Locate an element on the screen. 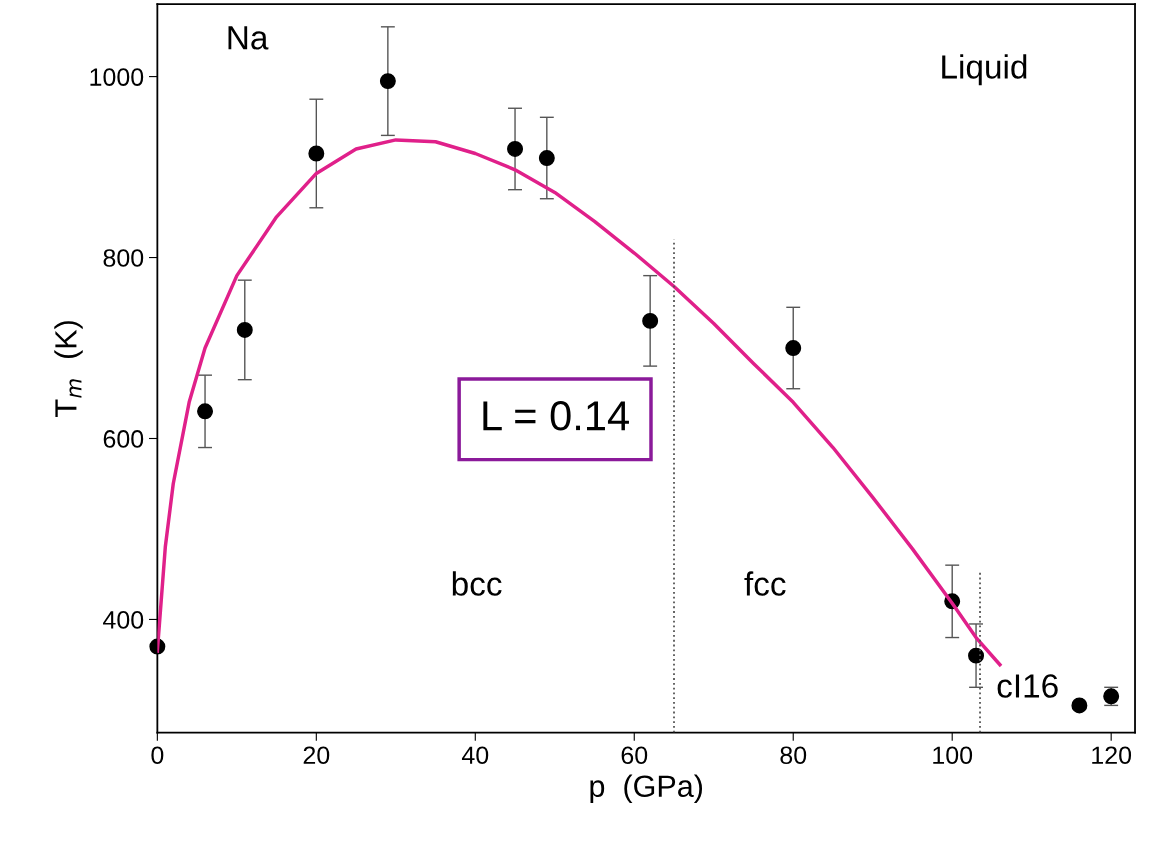  x-tick-label: 80 is located at coordinates (793, 755).